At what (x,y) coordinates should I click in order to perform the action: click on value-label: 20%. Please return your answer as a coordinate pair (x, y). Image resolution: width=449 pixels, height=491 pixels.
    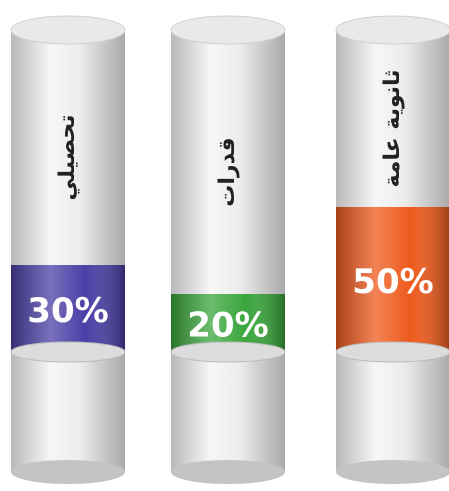
    Looking at the image, I should click on (227, 326).